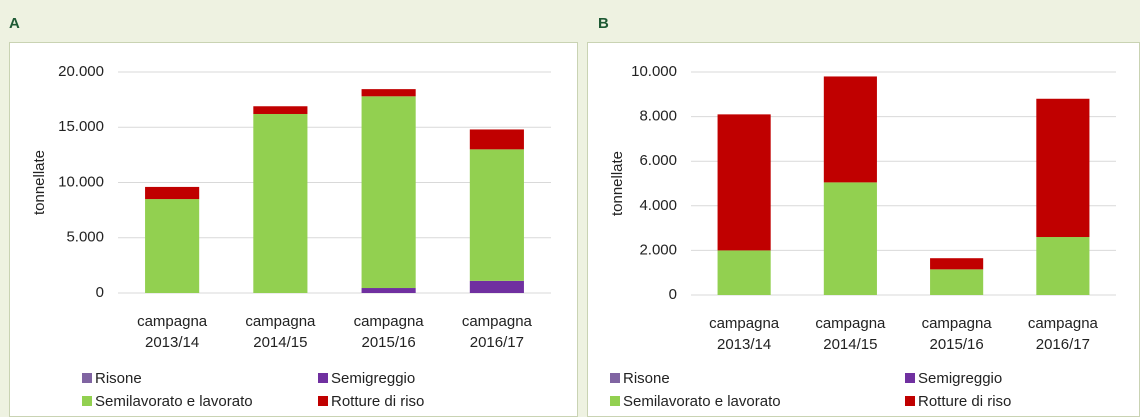 This screenshot has height=417, width=1140. I want to click on y-tick-label: 8.000, so click(658, 116).